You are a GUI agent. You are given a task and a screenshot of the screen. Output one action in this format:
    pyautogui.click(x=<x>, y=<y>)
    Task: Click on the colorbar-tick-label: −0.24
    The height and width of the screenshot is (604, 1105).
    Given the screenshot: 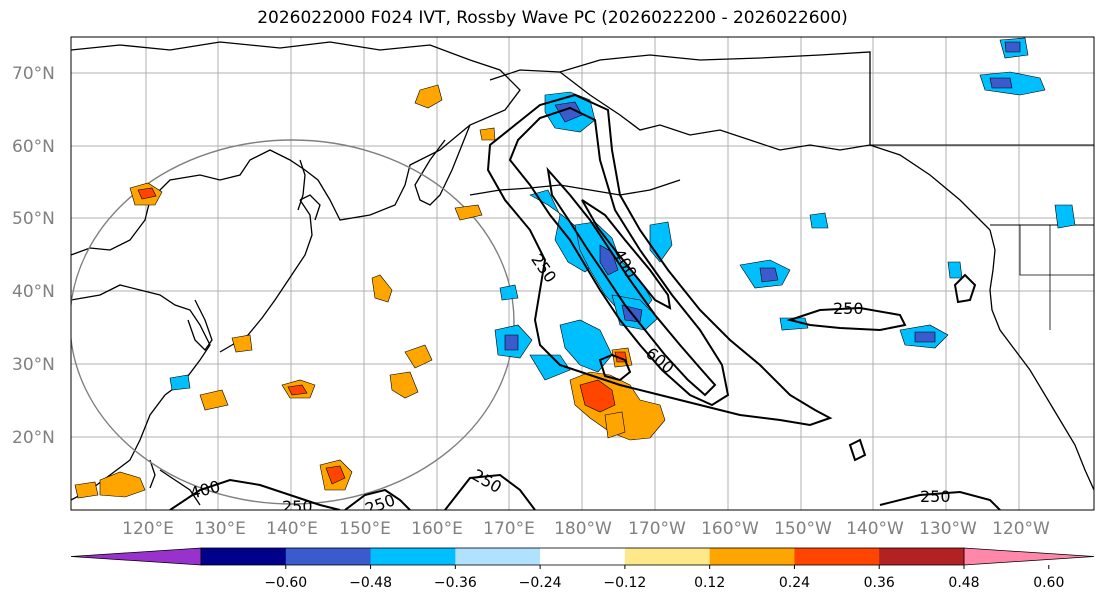 What is the action you would take?
    pyautogui.click(x=540, y=583)
    